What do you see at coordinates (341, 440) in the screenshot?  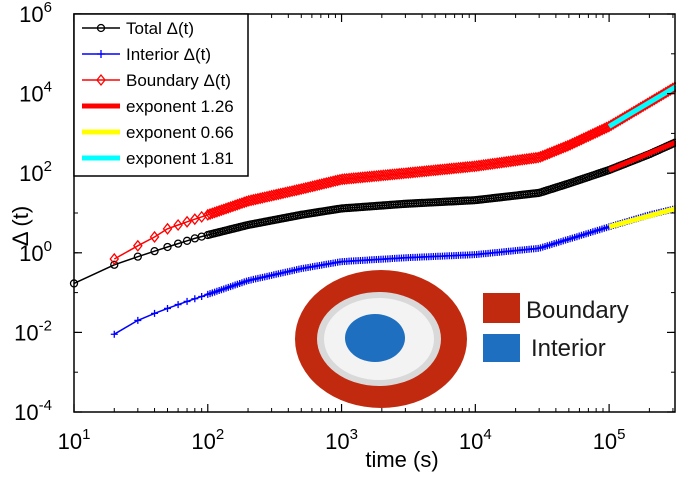 I see `x-tick-label: 10³` at bounding box center [341, 440].